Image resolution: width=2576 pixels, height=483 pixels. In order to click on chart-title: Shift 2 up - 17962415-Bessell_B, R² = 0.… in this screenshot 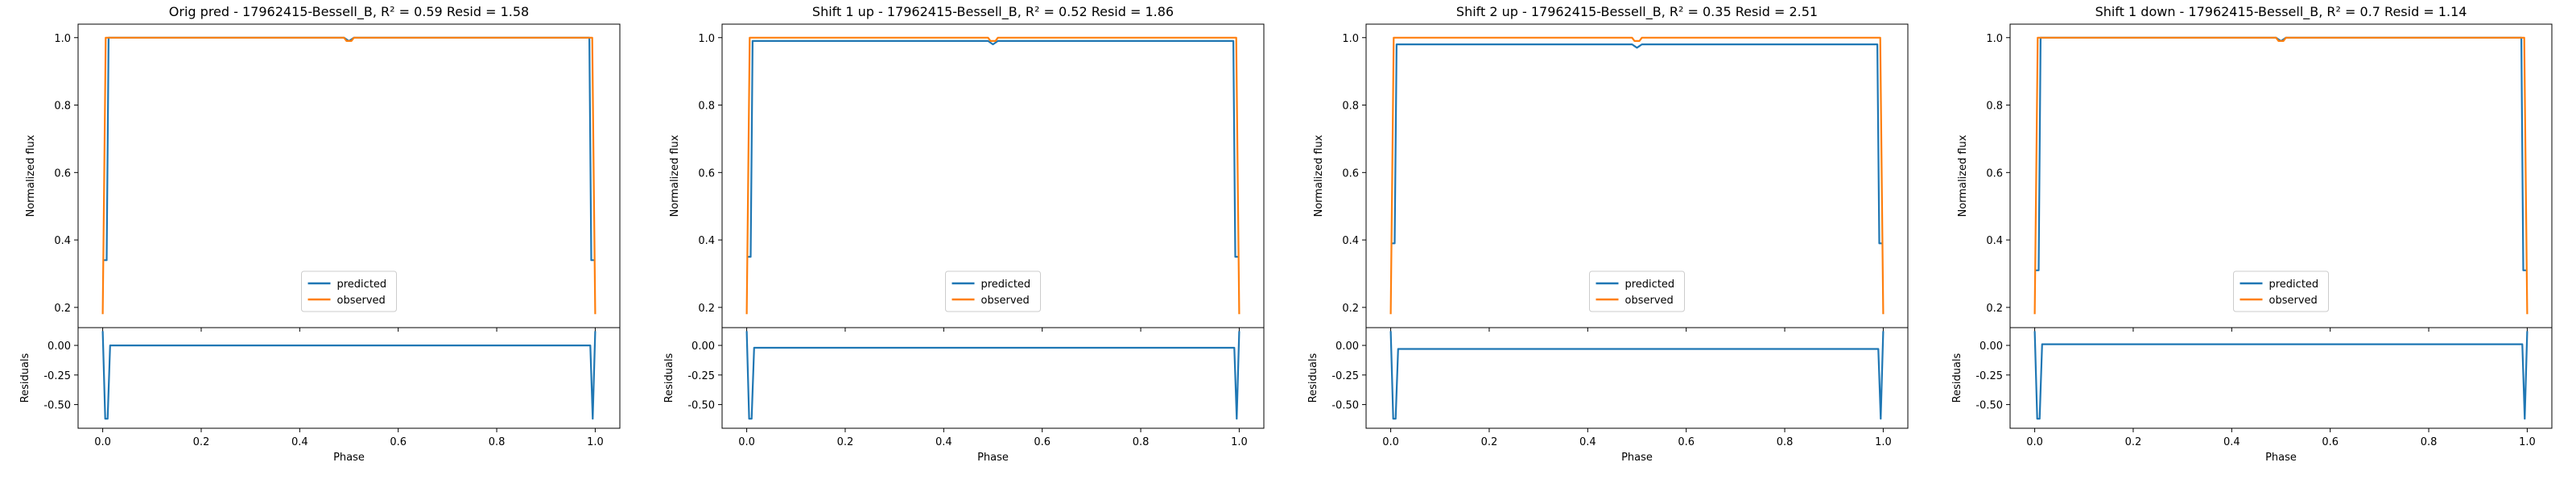, I will do `click(1637, 12)`.